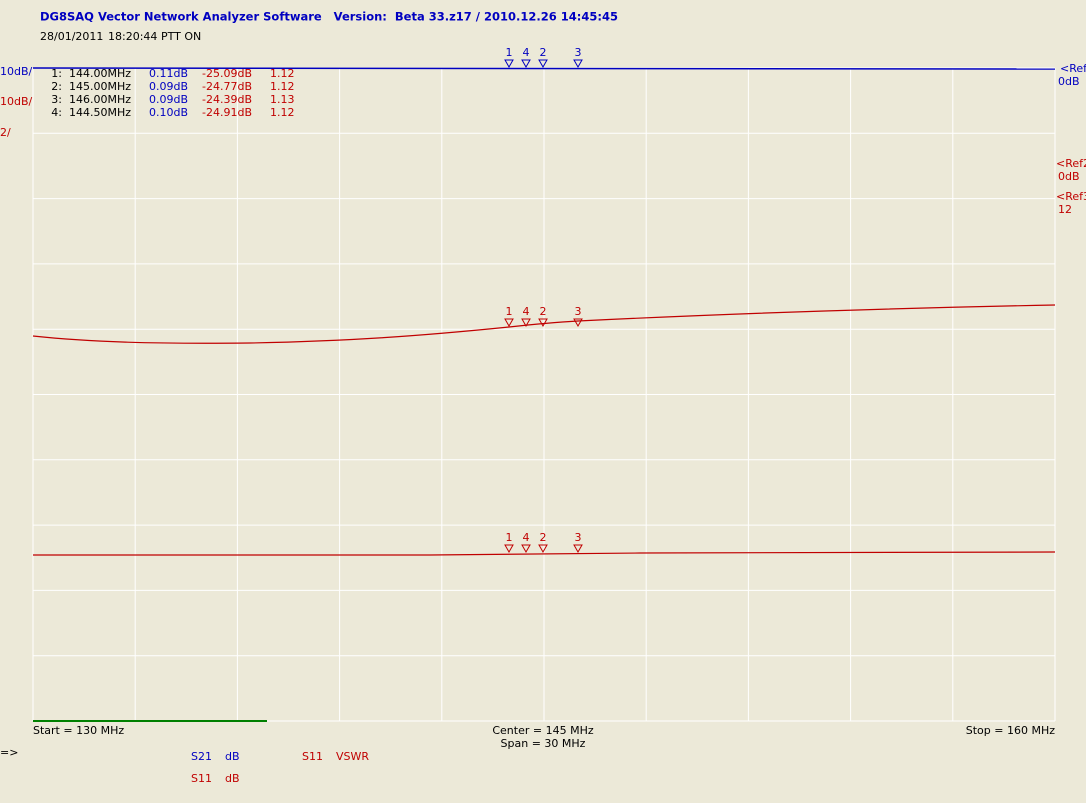  Describe the element at coordinates (5, 132) in the screenshot. I see `scale: 2/` at that location.